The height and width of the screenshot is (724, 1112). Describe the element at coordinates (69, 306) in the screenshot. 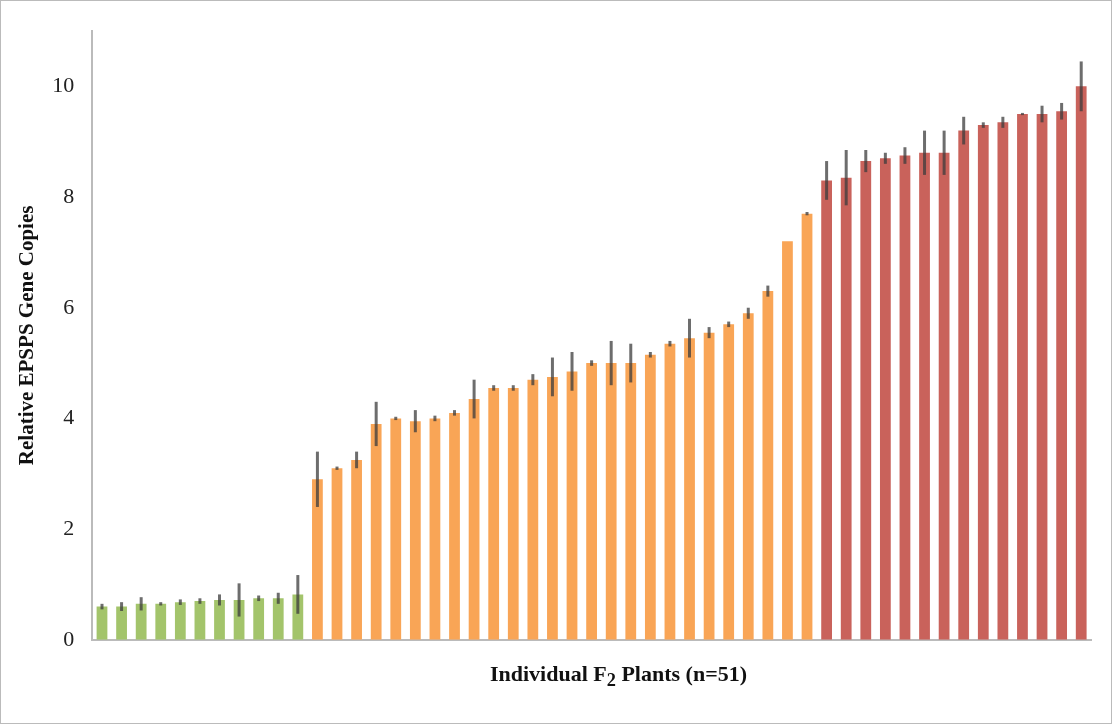

I see `y-tick-label: 6` at that location.